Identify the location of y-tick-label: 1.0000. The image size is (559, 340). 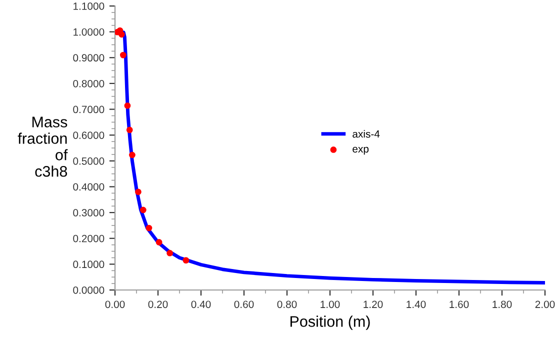
(89, 32).